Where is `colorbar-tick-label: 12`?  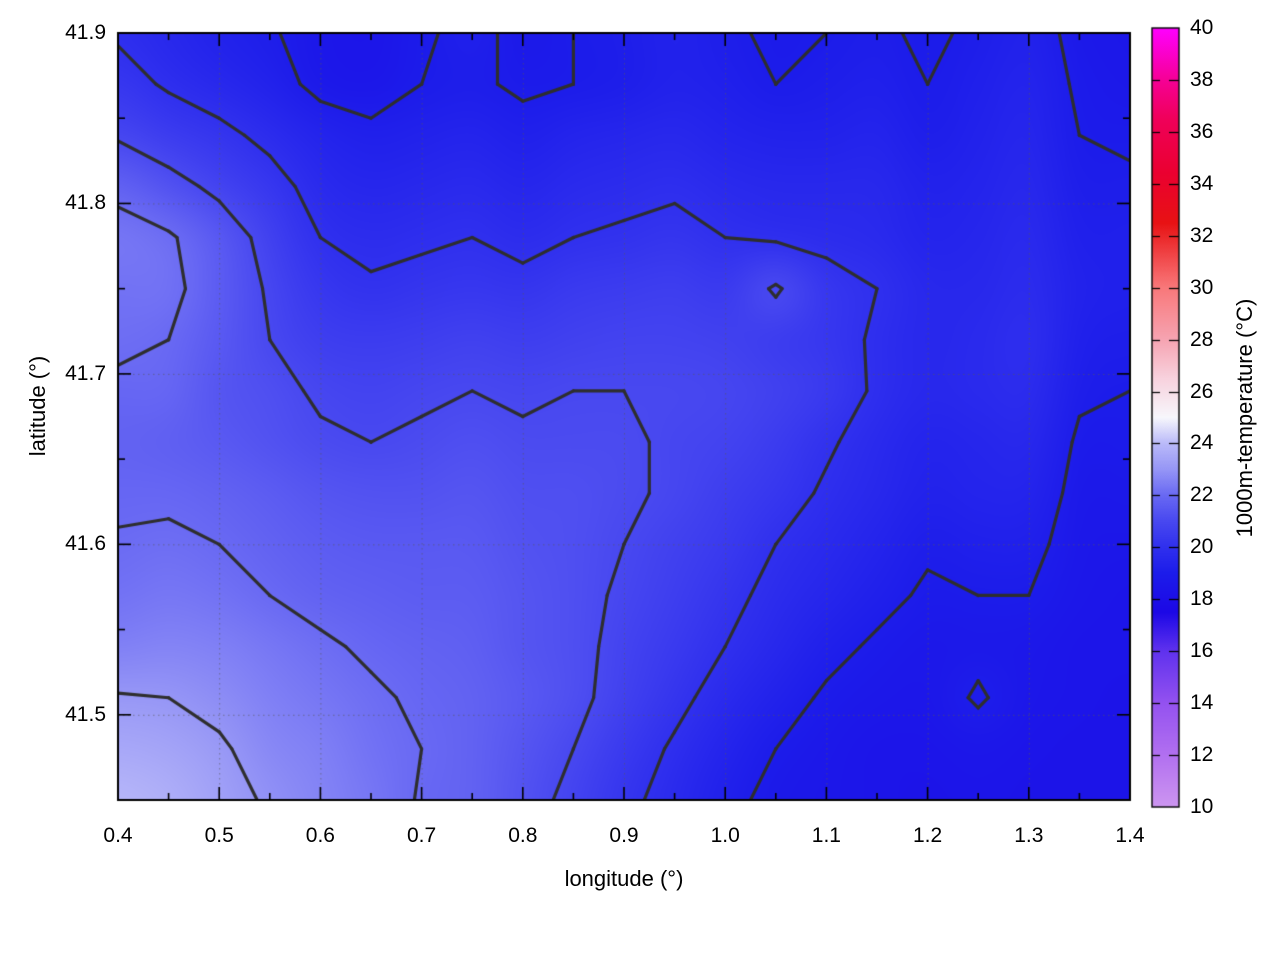
colorbar-tick-label: 12 is located at coordinates (1202, 755).